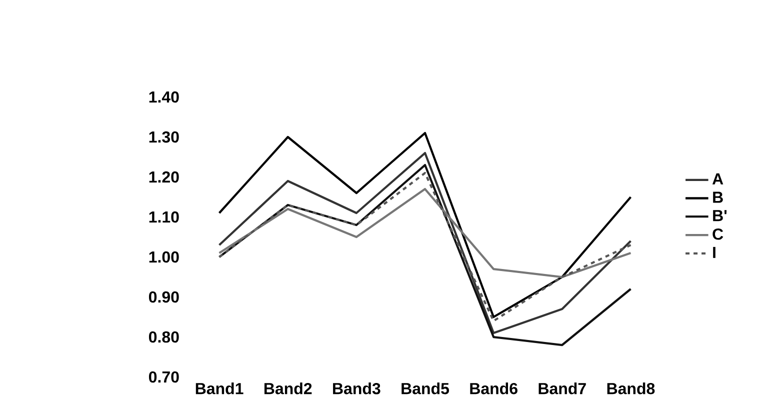 This screenshot has width=757, height=419. I want to click on x-tick-label: Band8, so click(631, 388).